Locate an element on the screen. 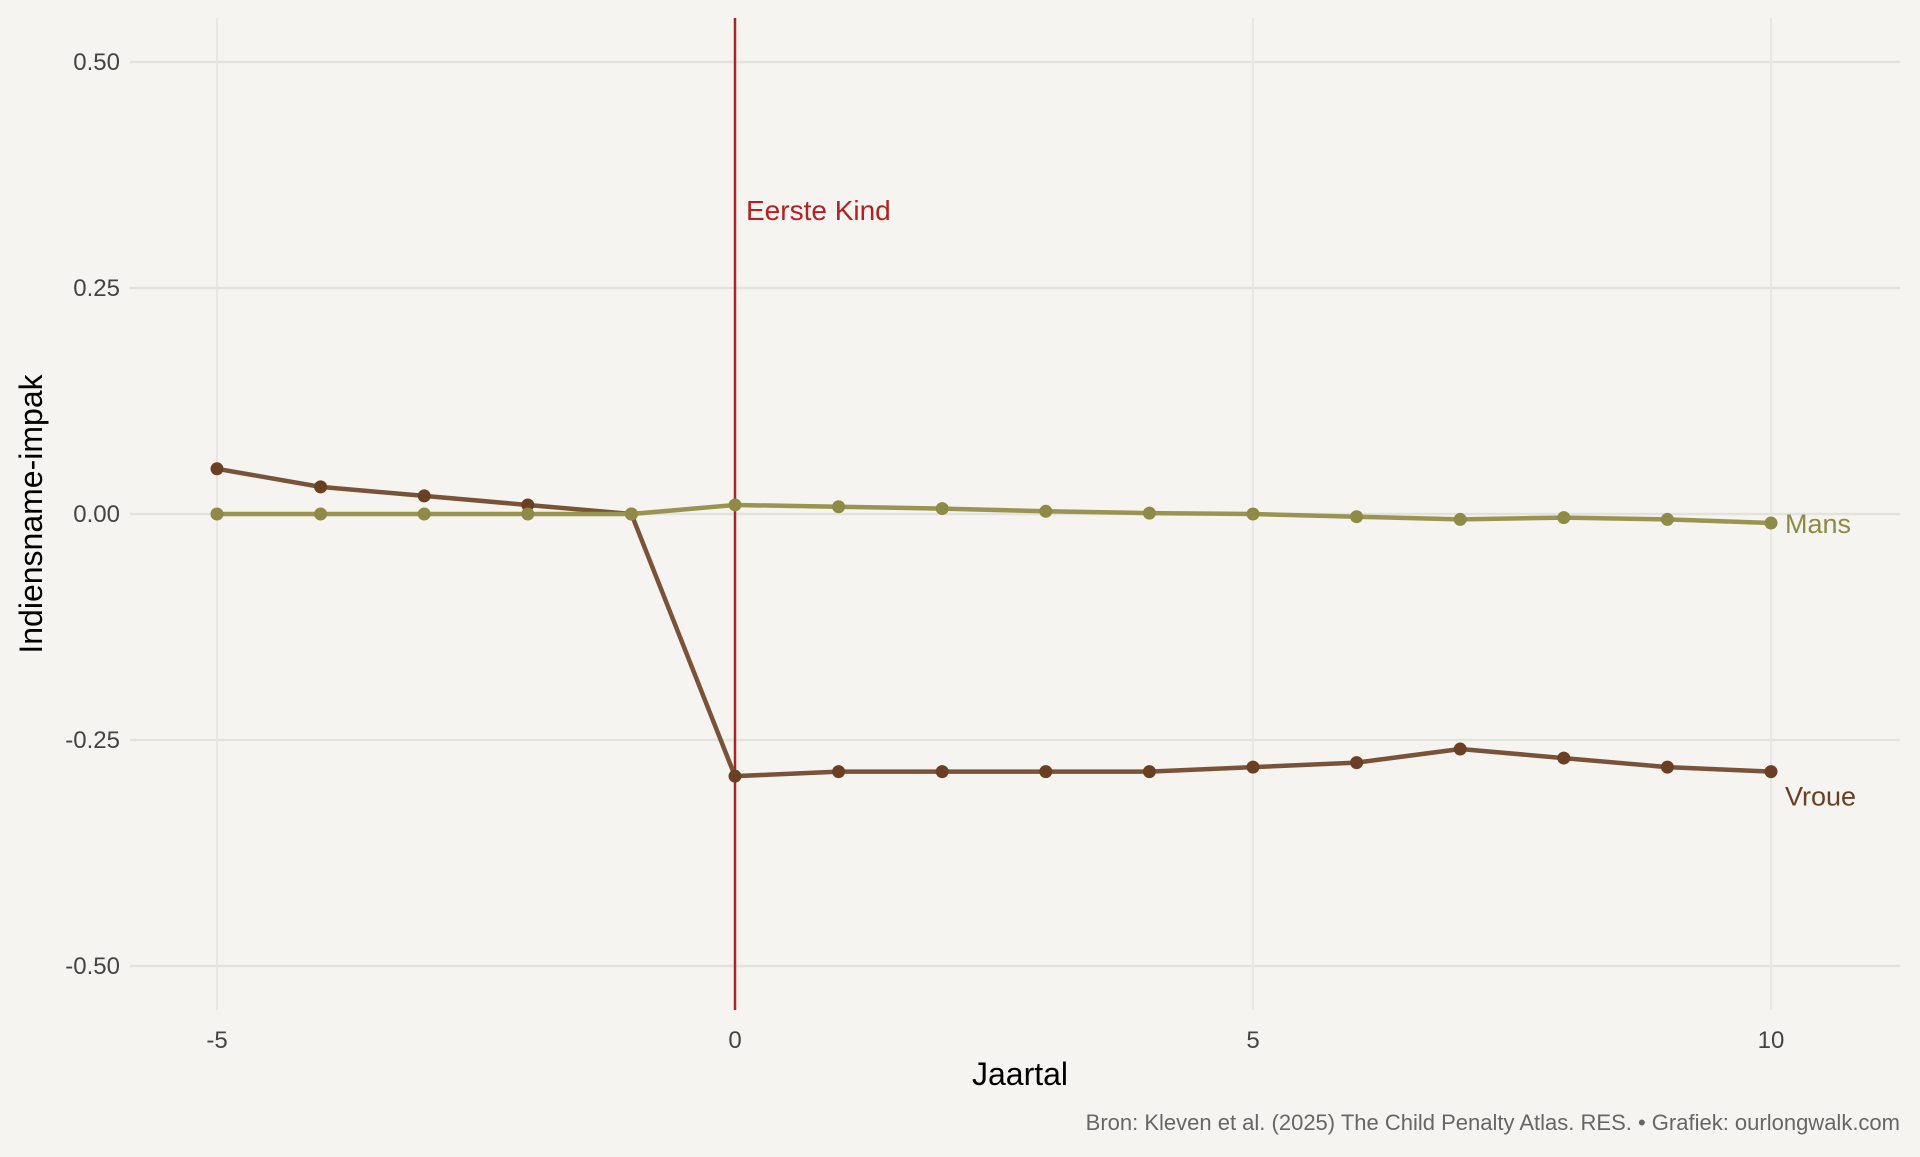 Image resolution: width=1920 pixels, height=1157 pixels. first-child-annotation: Eerste Kind is located at coordinates (818, 210).